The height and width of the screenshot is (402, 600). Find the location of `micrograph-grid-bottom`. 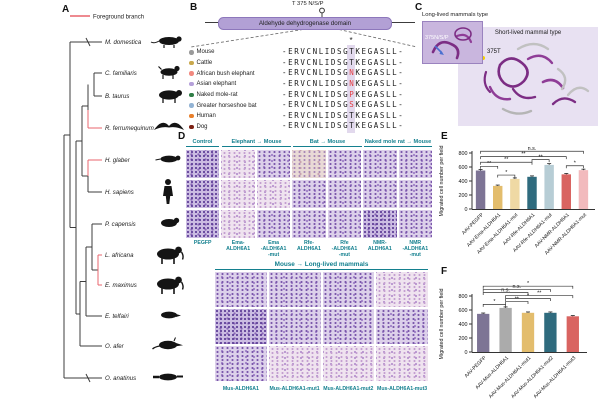

micrograph-grid-bottom is located at coordinates (321, 326).